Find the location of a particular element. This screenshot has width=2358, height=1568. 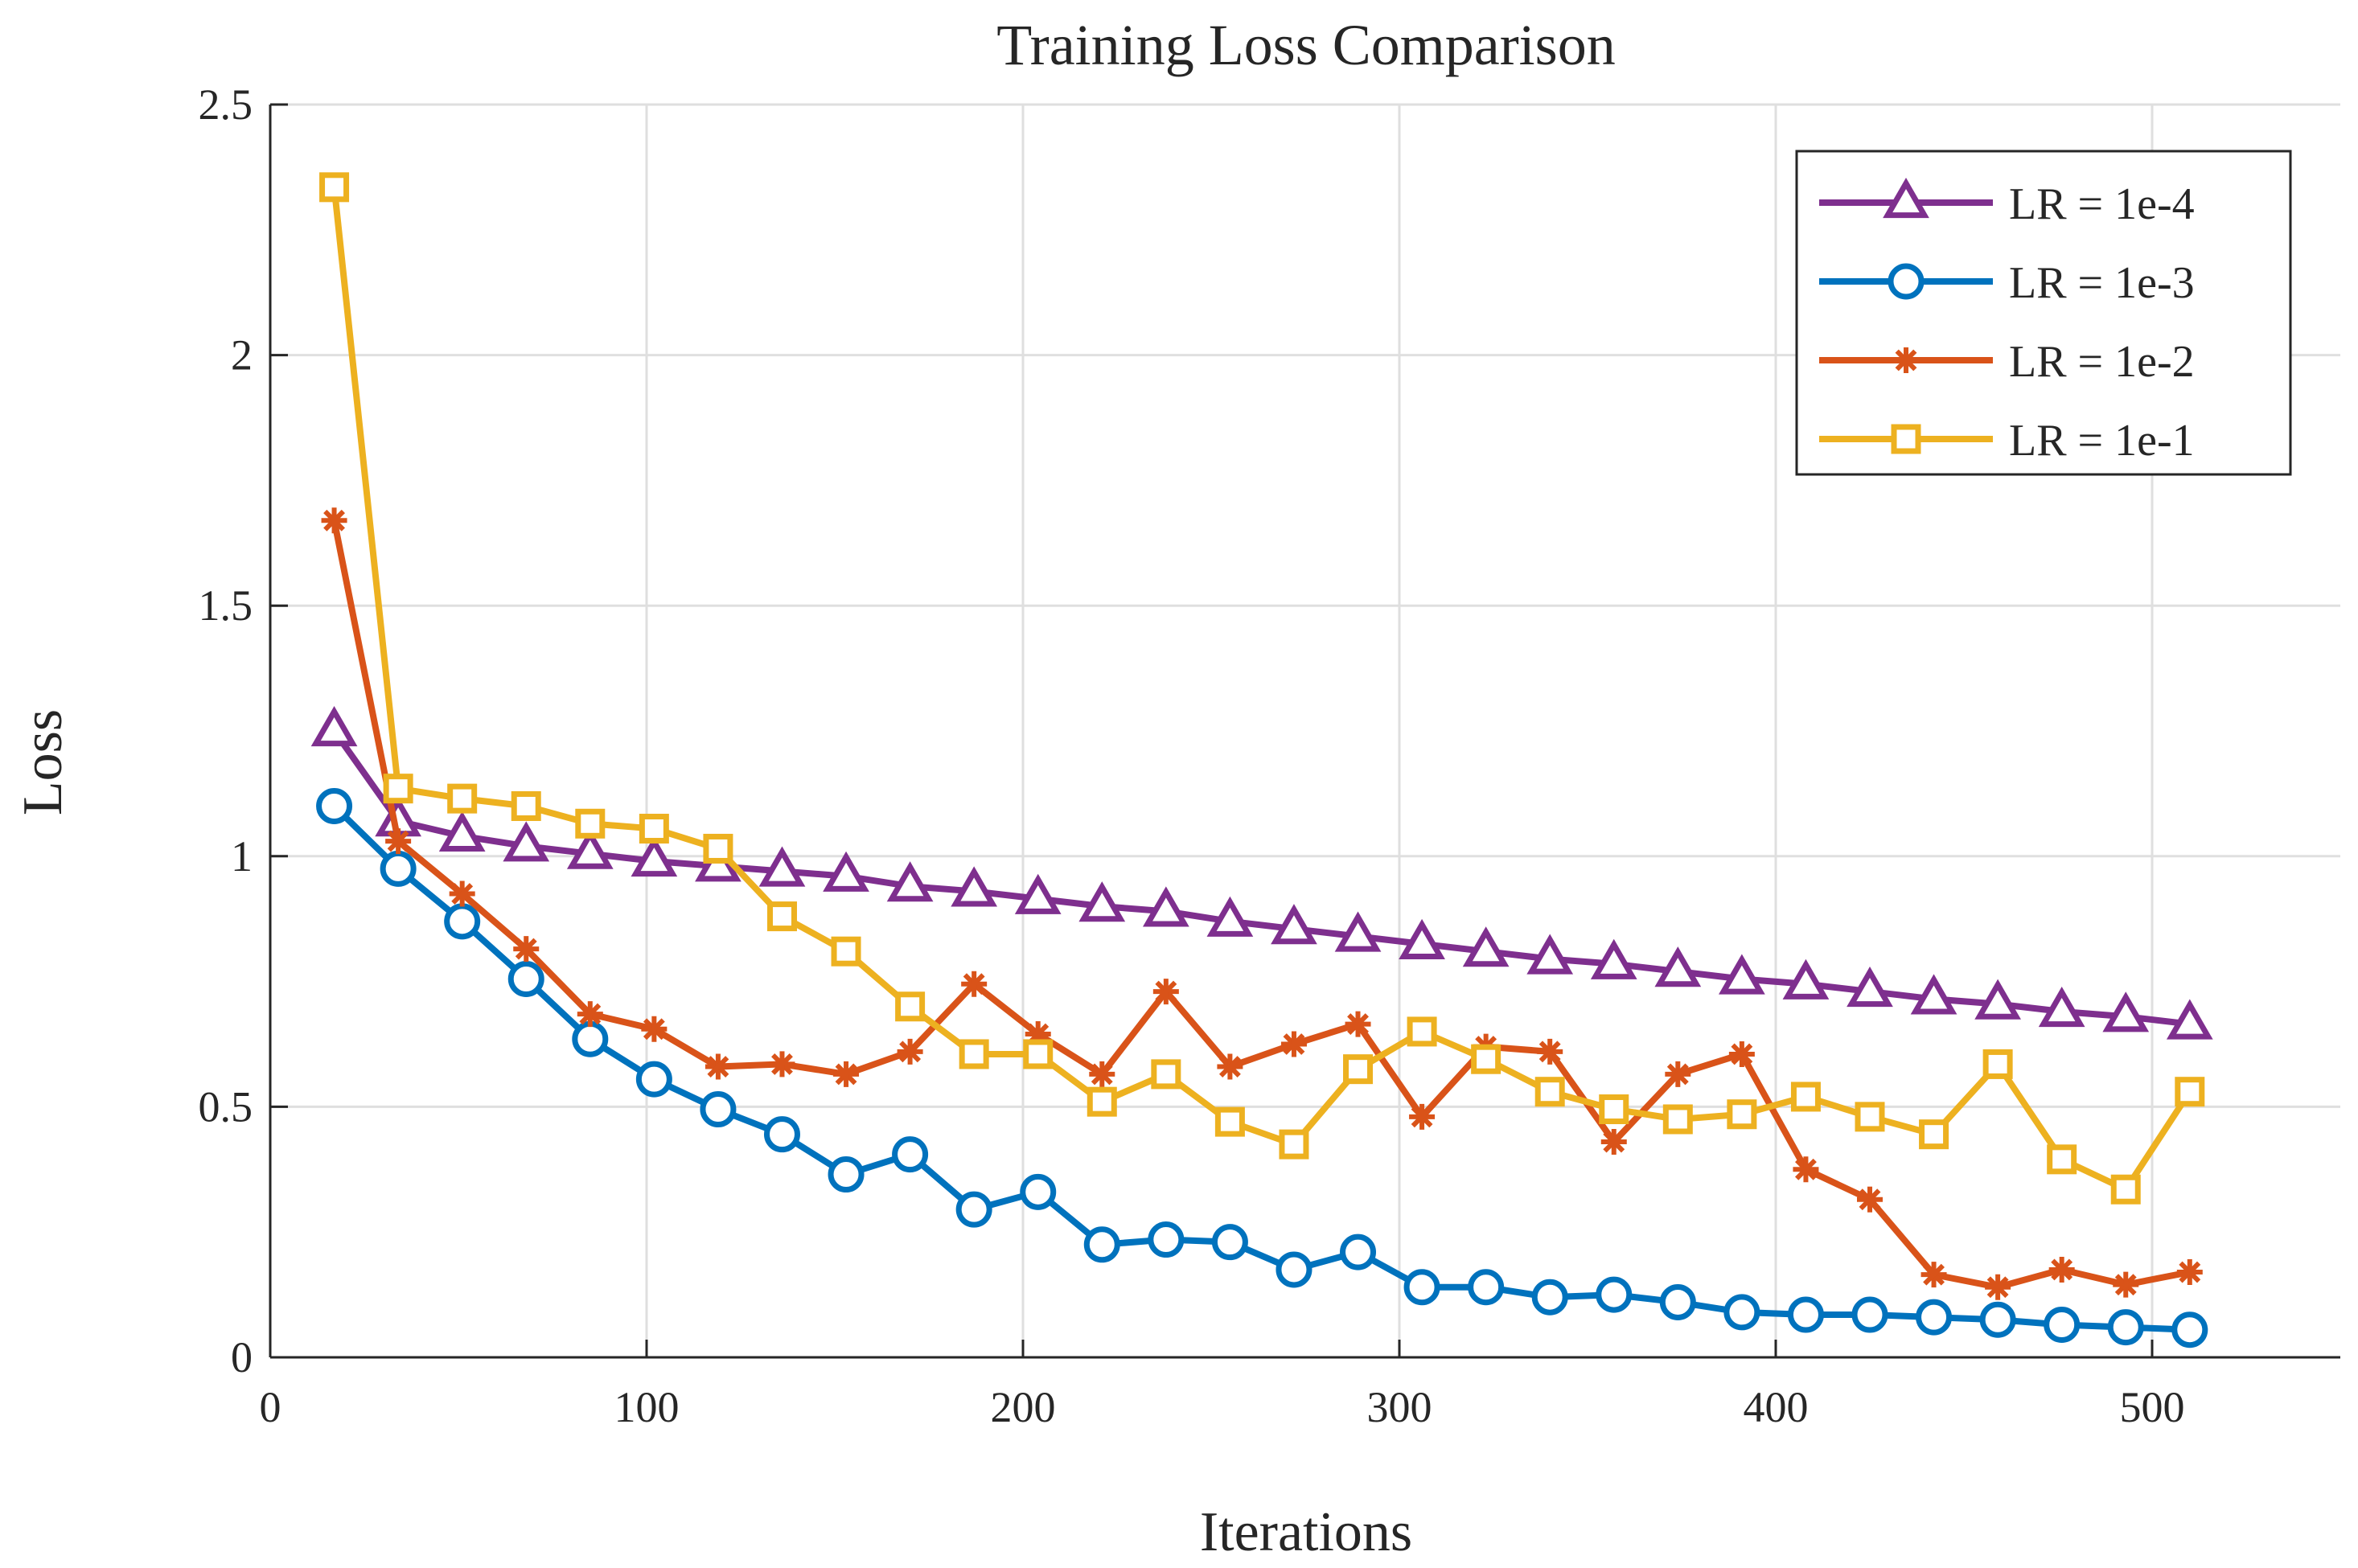

x-tick-label: 0 is located at coordinates (270, 1407).